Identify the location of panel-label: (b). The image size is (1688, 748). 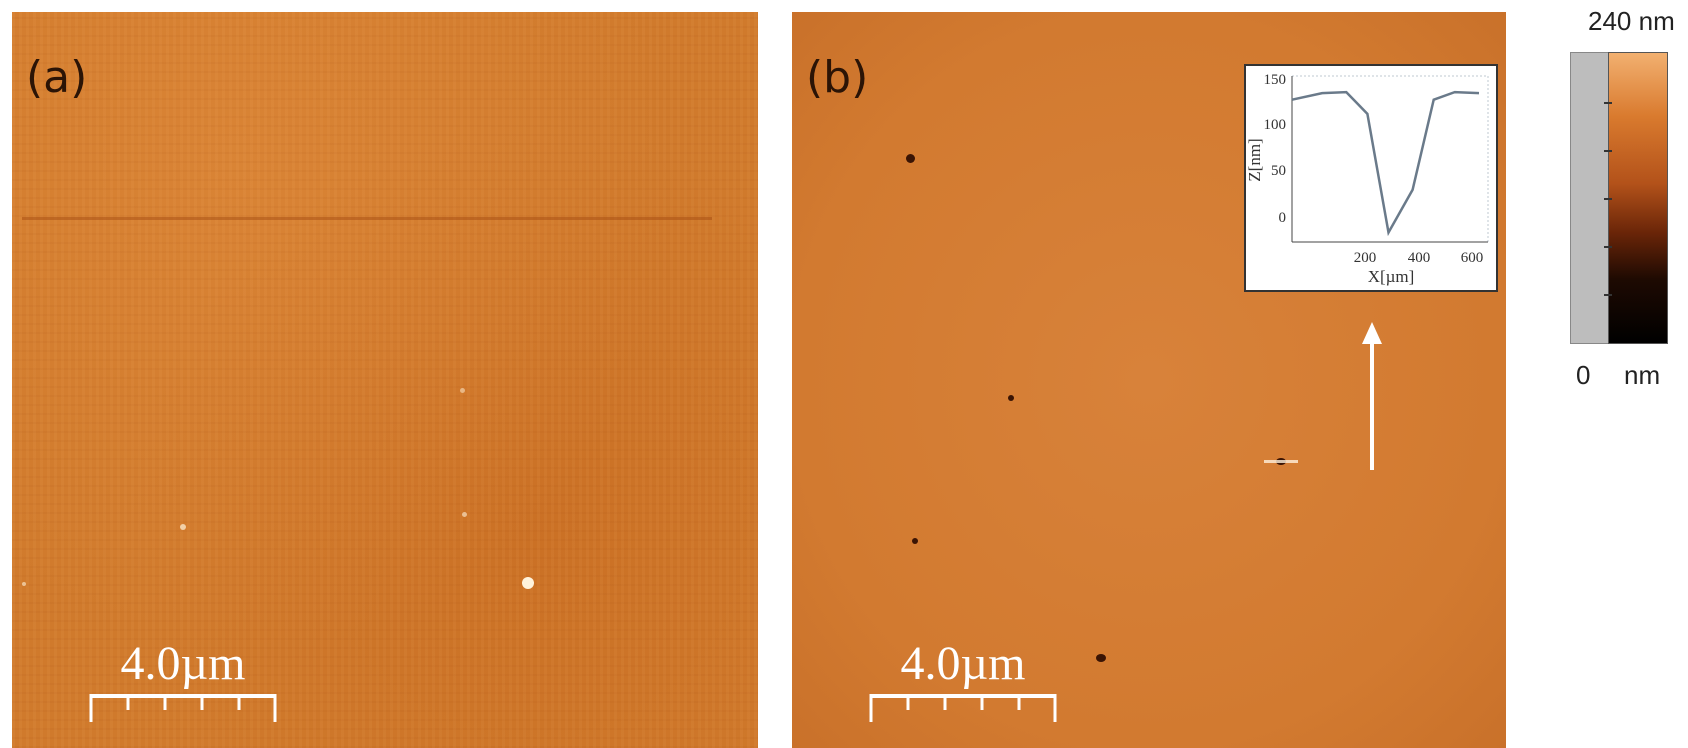
(837, 77).